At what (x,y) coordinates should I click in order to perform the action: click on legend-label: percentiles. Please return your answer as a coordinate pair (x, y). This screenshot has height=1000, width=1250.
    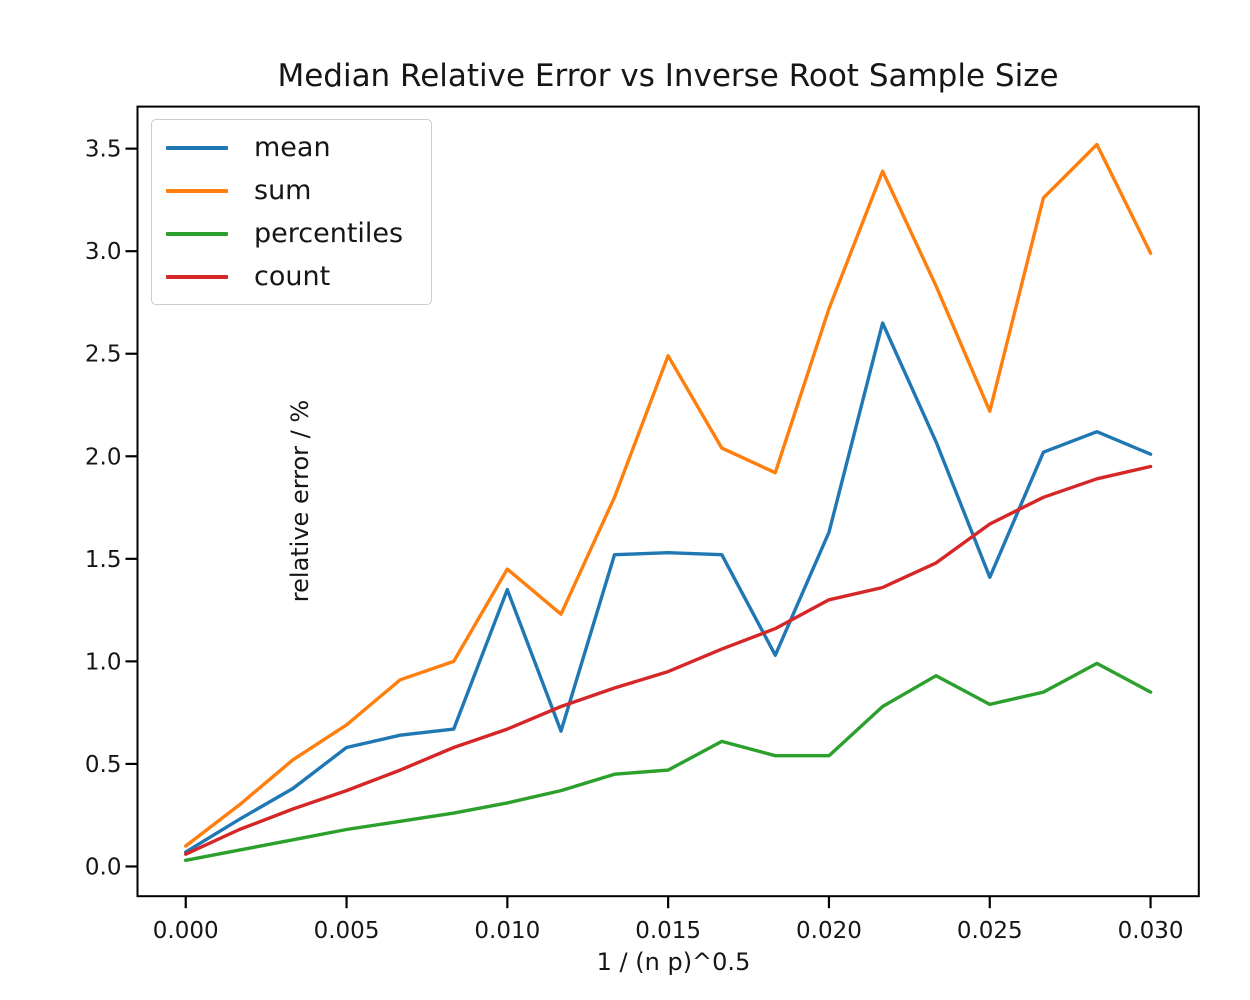
    Looking at the image, I should click on (329, 233).